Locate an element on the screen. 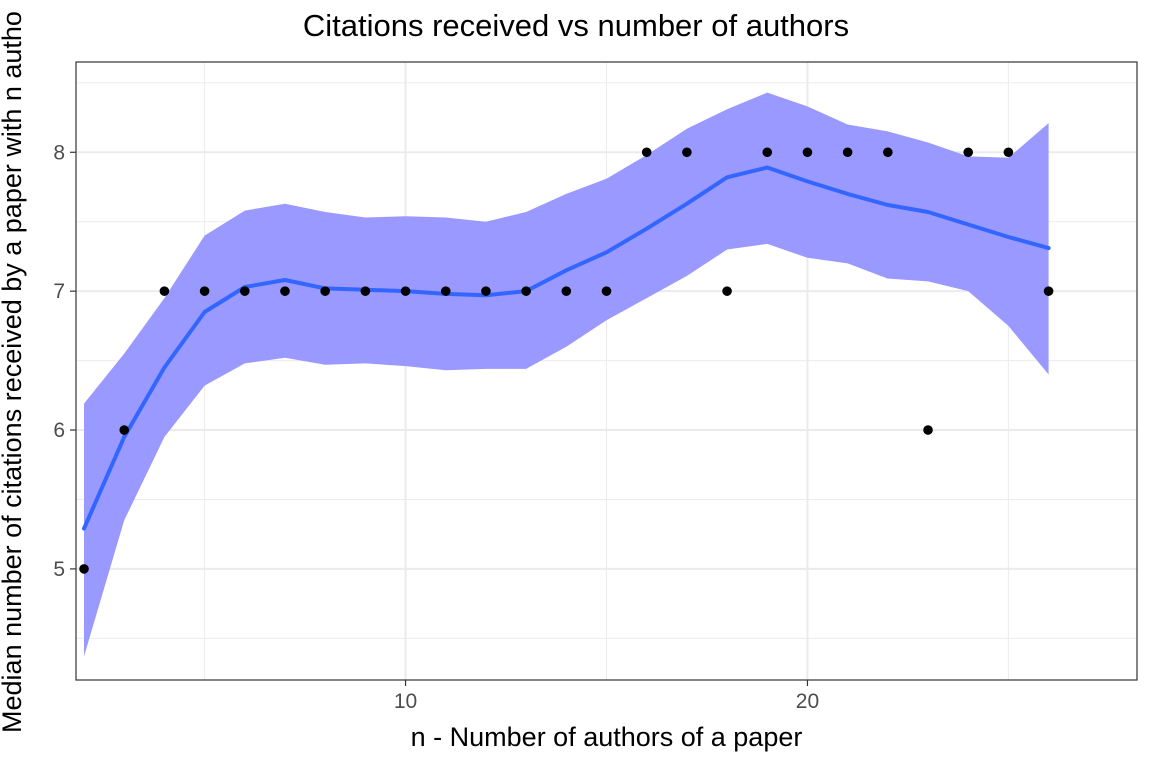 The width and height of the screenshot is (1152, 768). x-tick-label: 10 is located at coordinates (405, 701).